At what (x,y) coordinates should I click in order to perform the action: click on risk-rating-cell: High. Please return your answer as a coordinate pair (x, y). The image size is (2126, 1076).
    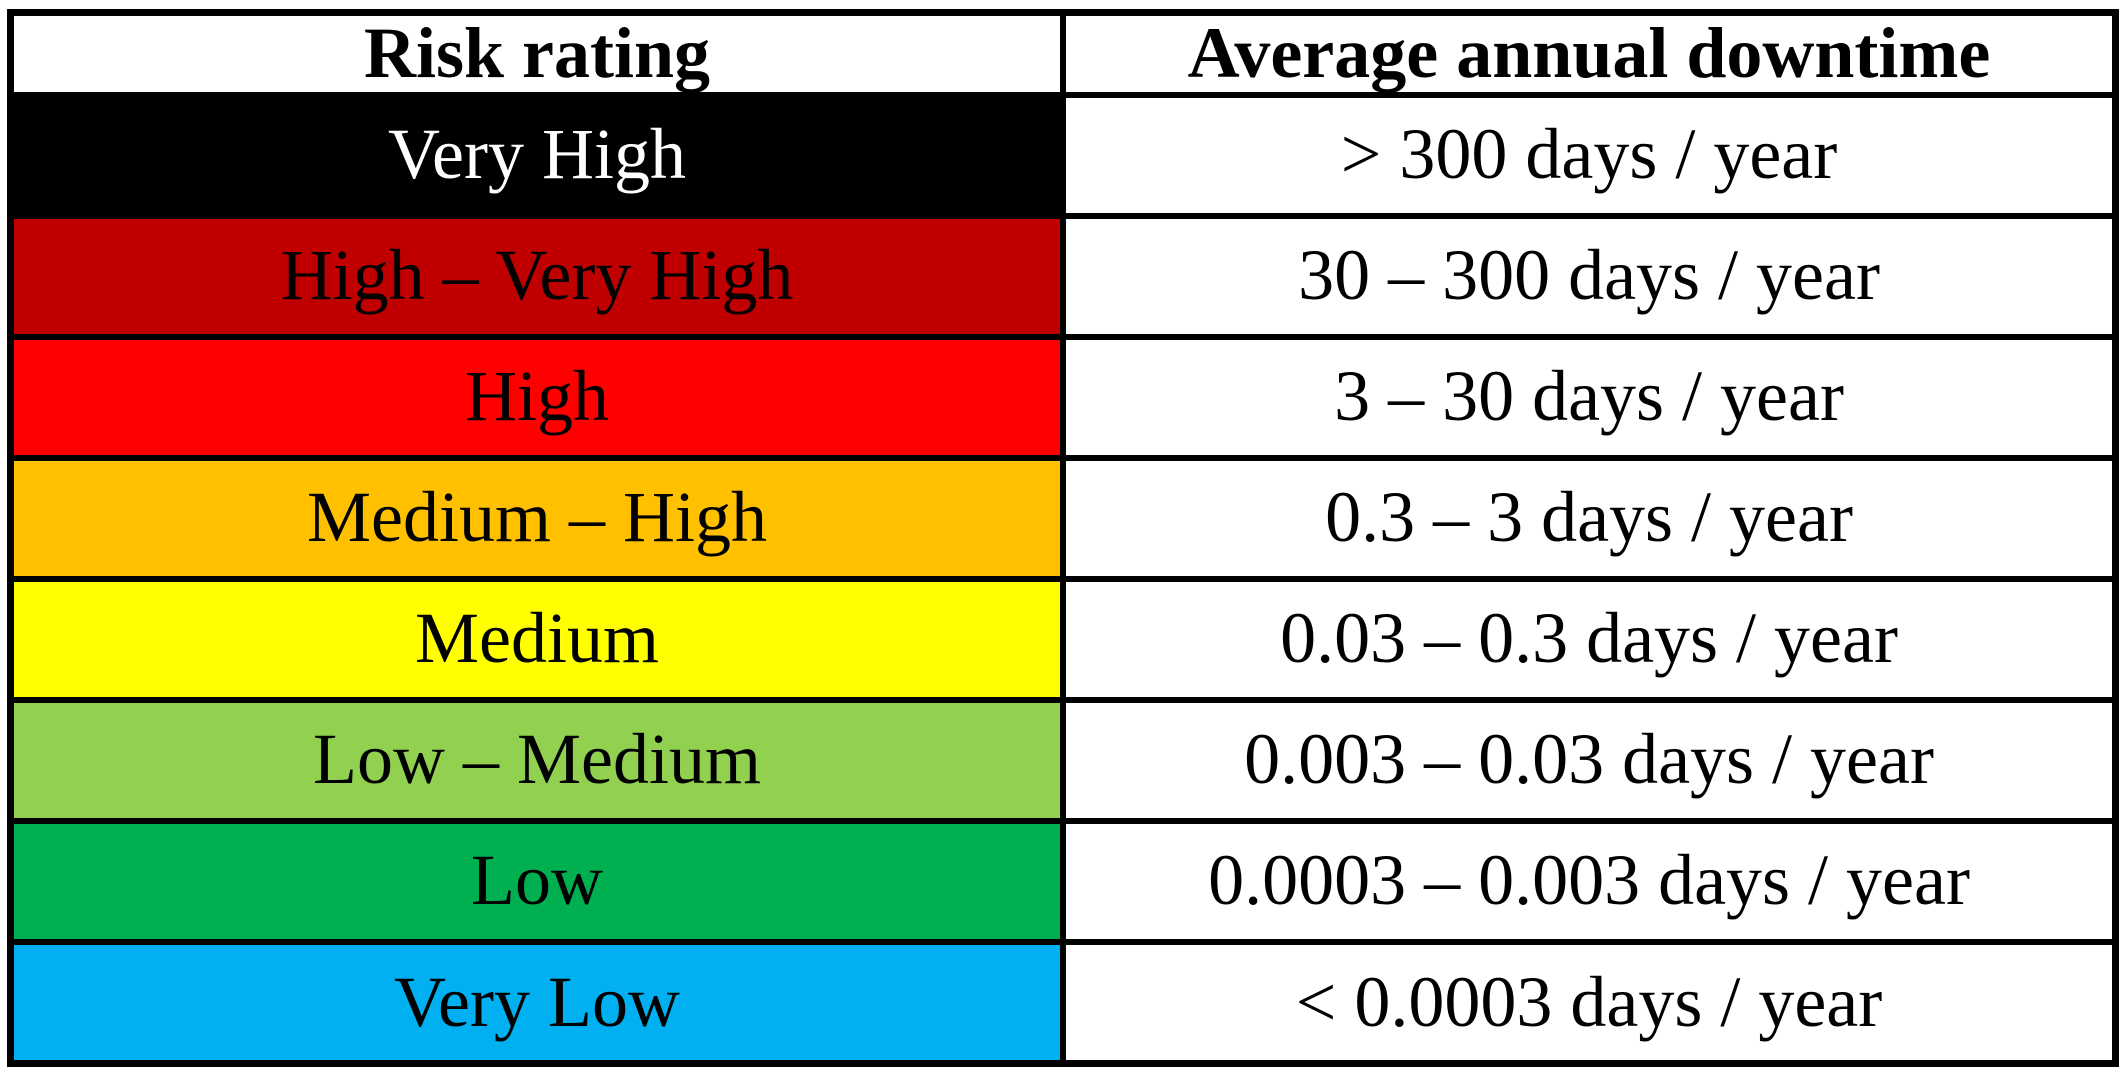
    Looking at the image, I should click on (536, 397).